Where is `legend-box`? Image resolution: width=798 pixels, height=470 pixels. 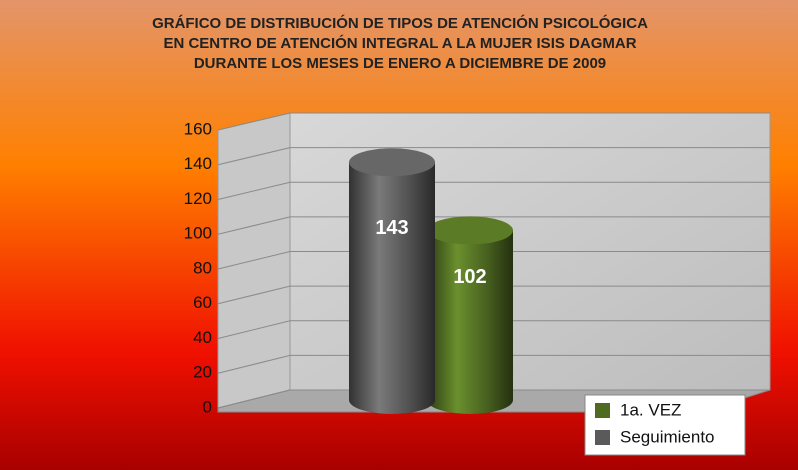 legend-box is located at coordinates (665, 425).